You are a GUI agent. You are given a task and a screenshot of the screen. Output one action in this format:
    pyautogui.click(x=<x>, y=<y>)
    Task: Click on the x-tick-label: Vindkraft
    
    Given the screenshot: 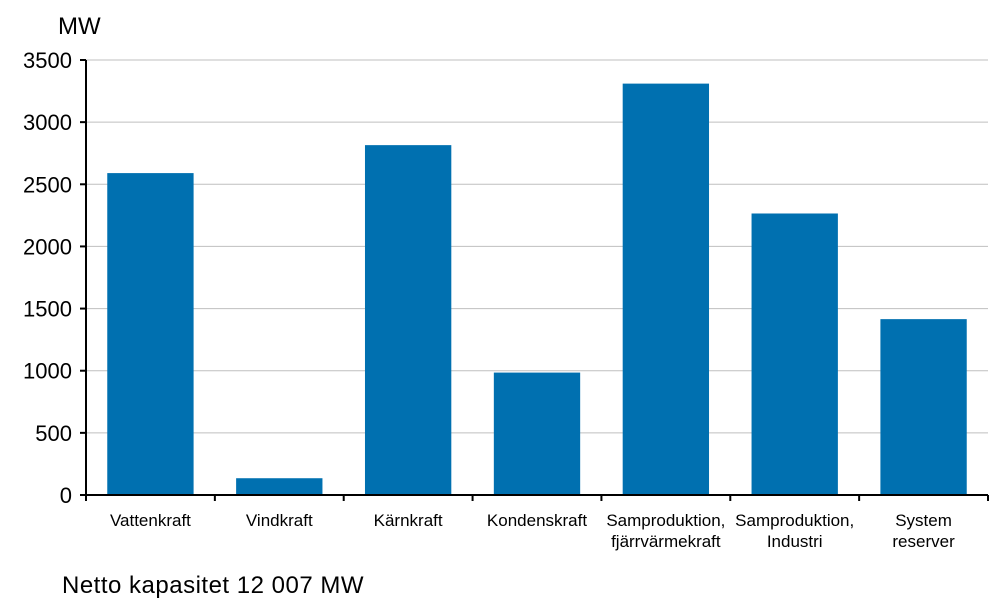 What is the action you would take?
    pyautogui.click(x=279, y=520)
    